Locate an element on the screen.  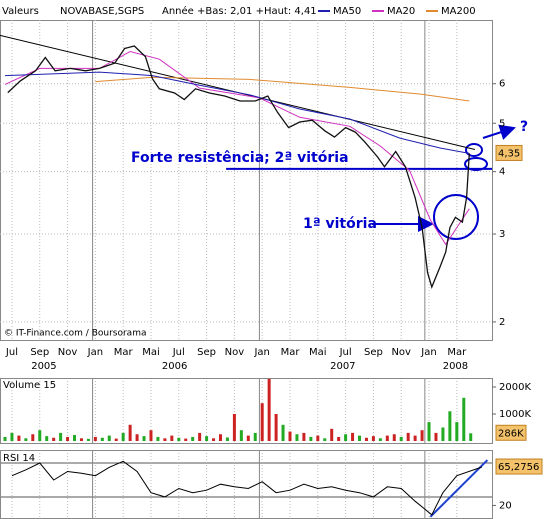
y-tick-label: 2 is located at coordinates (502, 322).